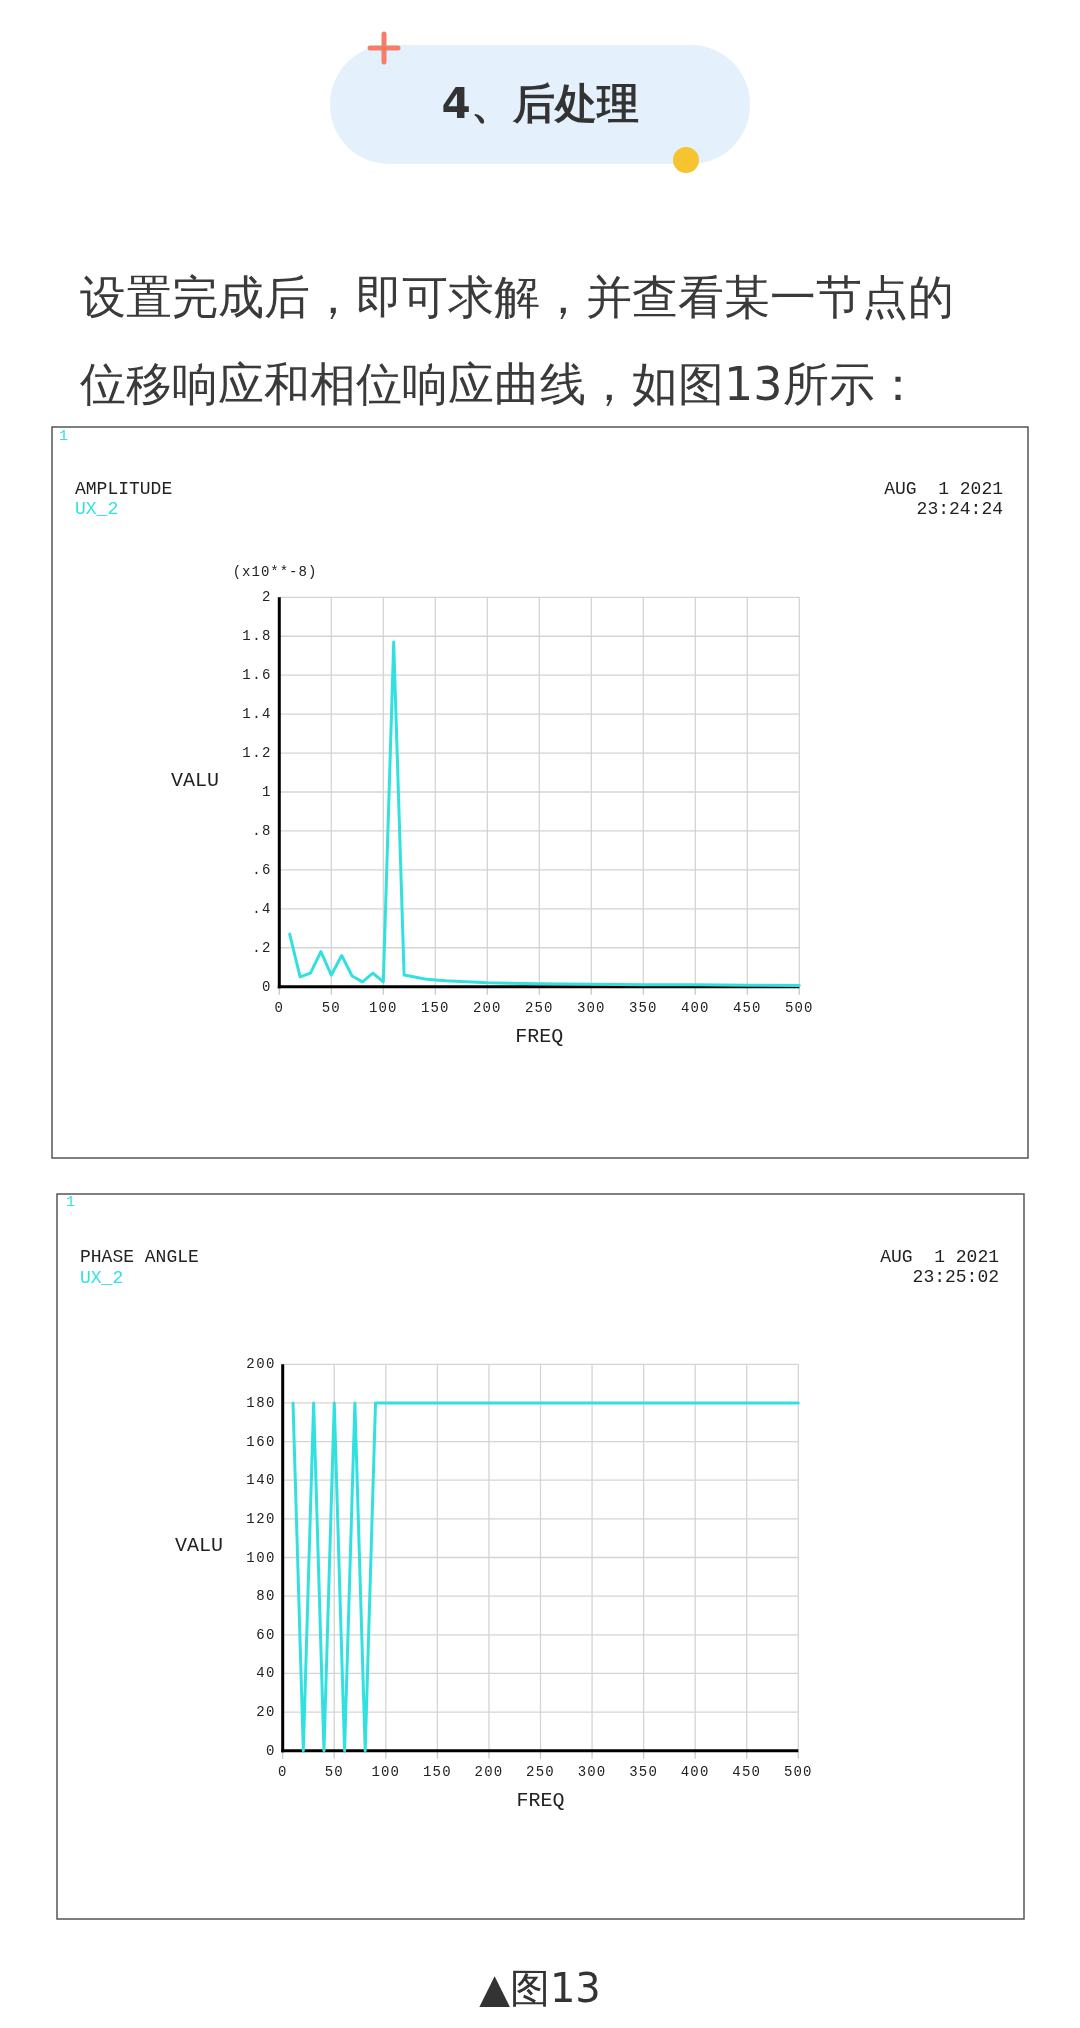 The width and height of the screenshot is (1080, 2028). Describe the element at coordinates (261, 1518) in the screenshot. I see `y-tick-label: 120` at that location.